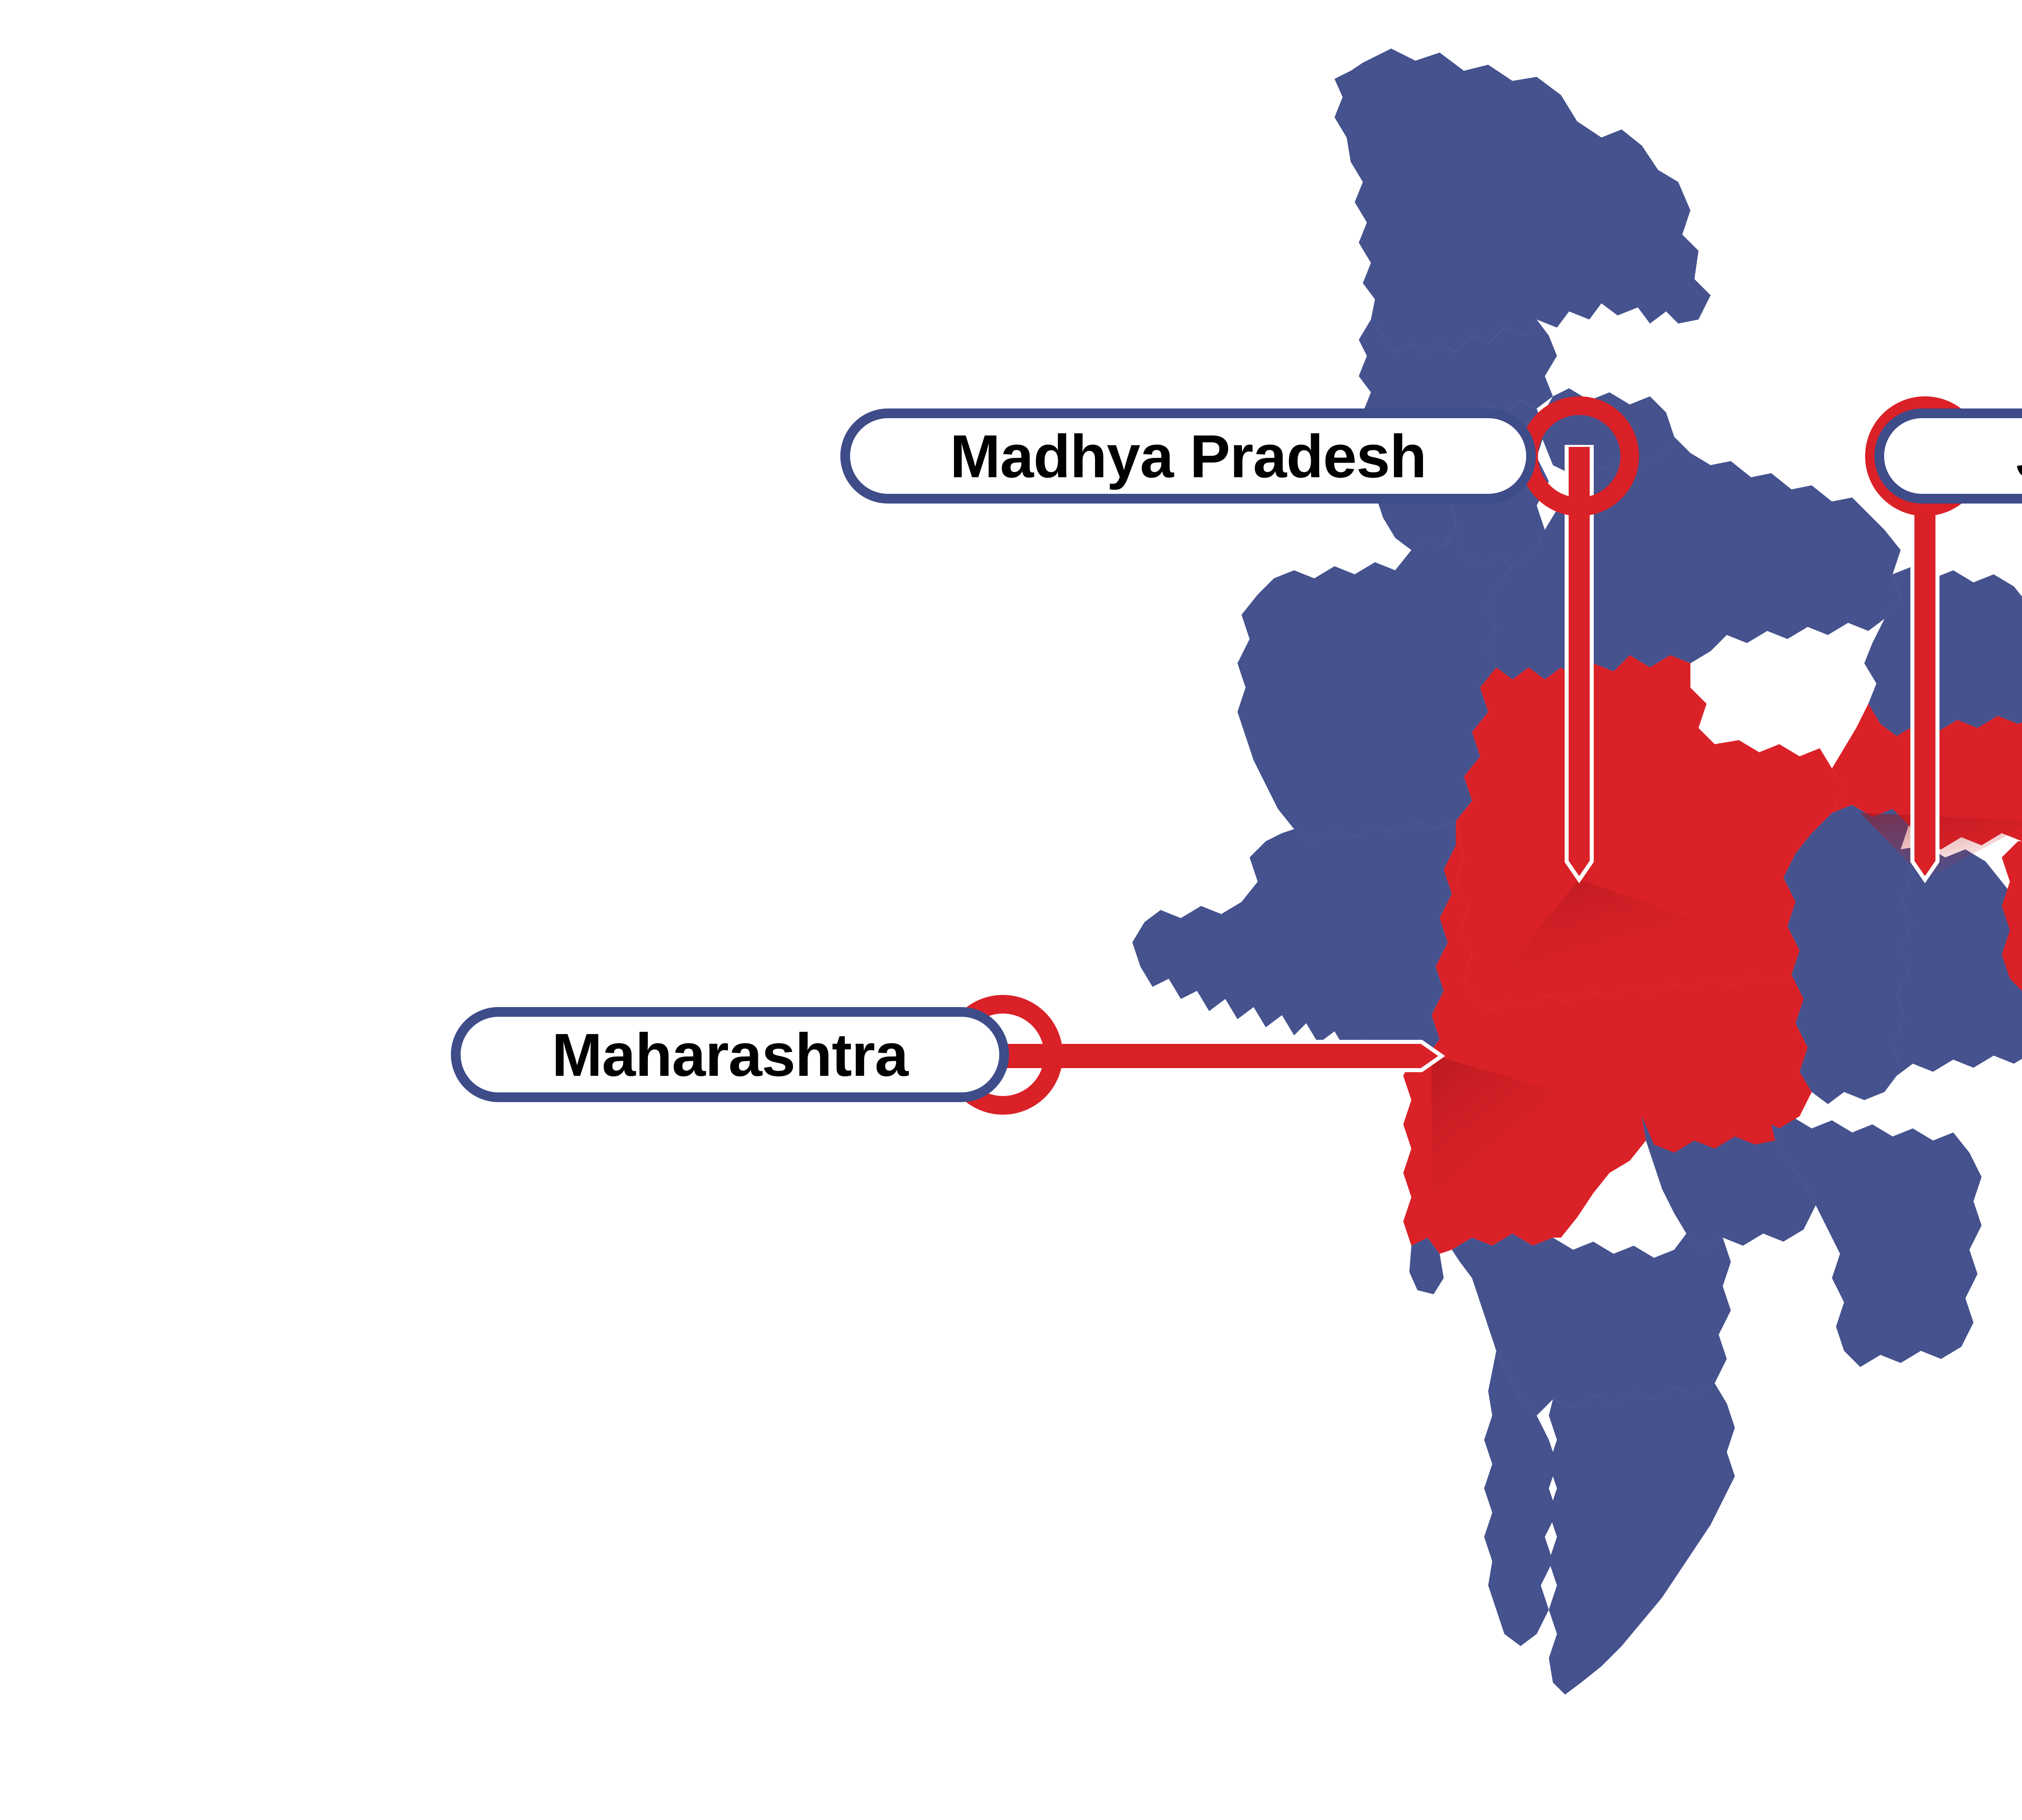  What do you see at coordinates (1953, 969) in the screenshot?
I see `state-odisha` at bounding box center [1953, 969].